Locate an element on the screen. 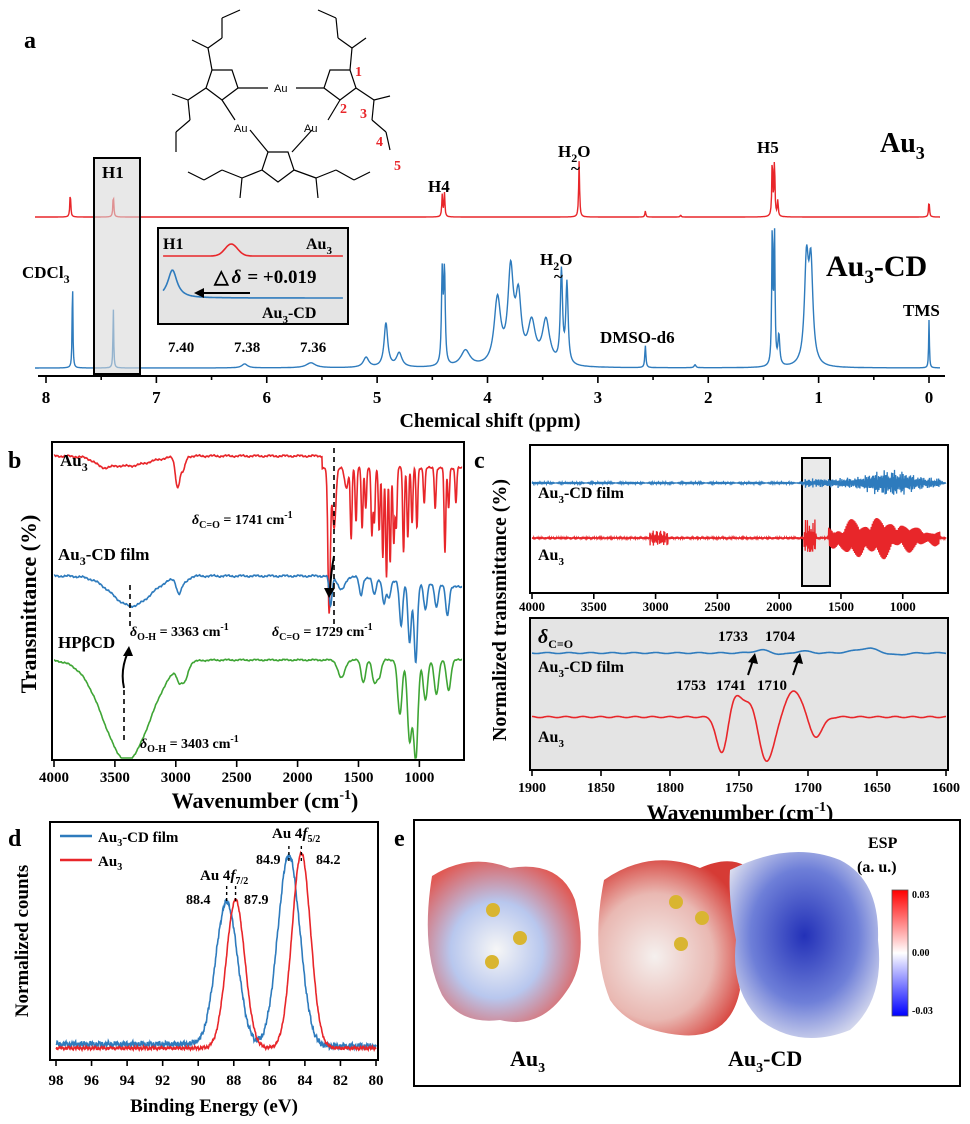 The width and height of the screenshot is (970, 1124). panel-e: e ESP (a. u.) 0.03 0.00 -0.03 Au3 Au3-CD is located at coordinates (677, 953).